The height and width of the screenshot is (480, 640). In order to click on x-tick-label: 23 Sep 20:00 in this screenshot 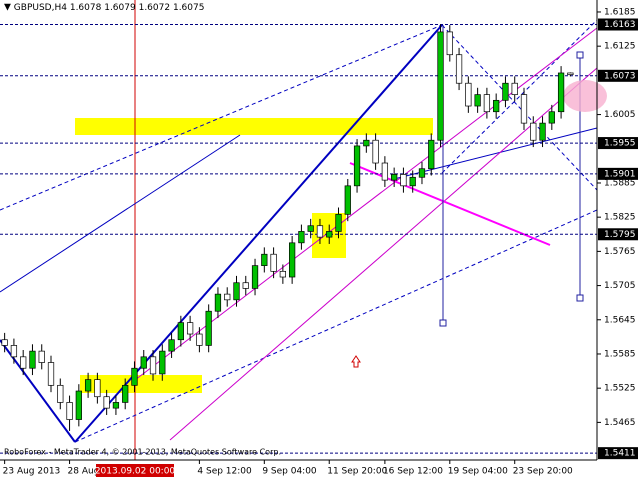, I will do `click(543, 472)`.